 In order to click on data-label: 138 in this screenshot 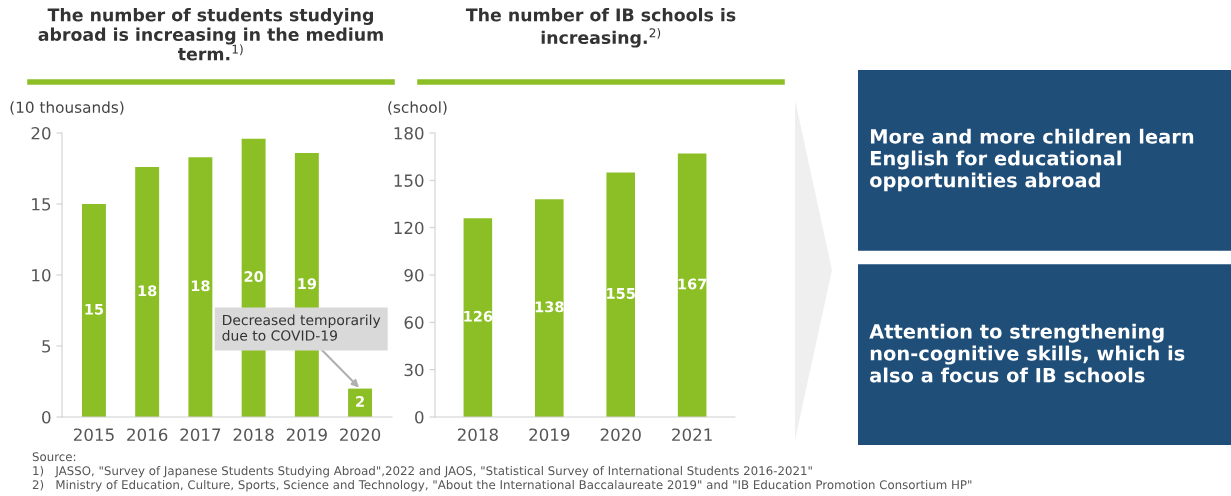, I will do `click(549, 307)`.